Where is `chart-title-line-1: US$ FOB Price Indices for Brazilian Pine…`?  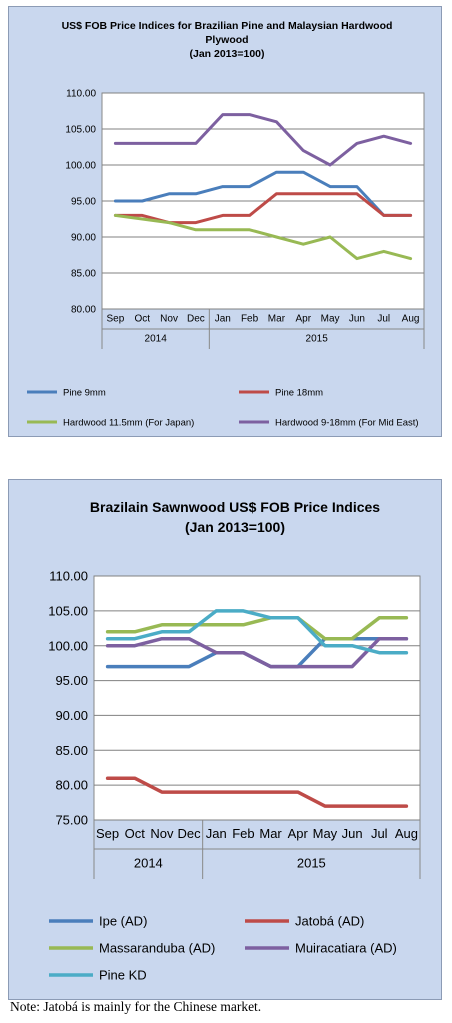 chart-title-line-1: US$ FOB Price Indices for Brazilian Pine… is located at coordinates (227, 26).